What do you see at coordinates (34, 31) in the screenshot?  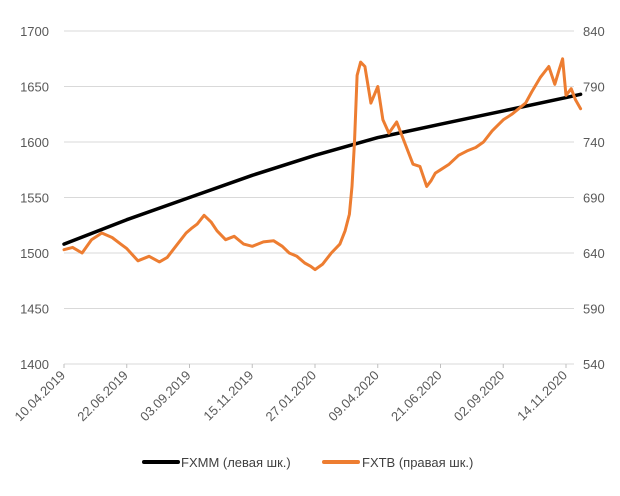 I see `left-tick-label: 1700` at bounding box center [34, 31].